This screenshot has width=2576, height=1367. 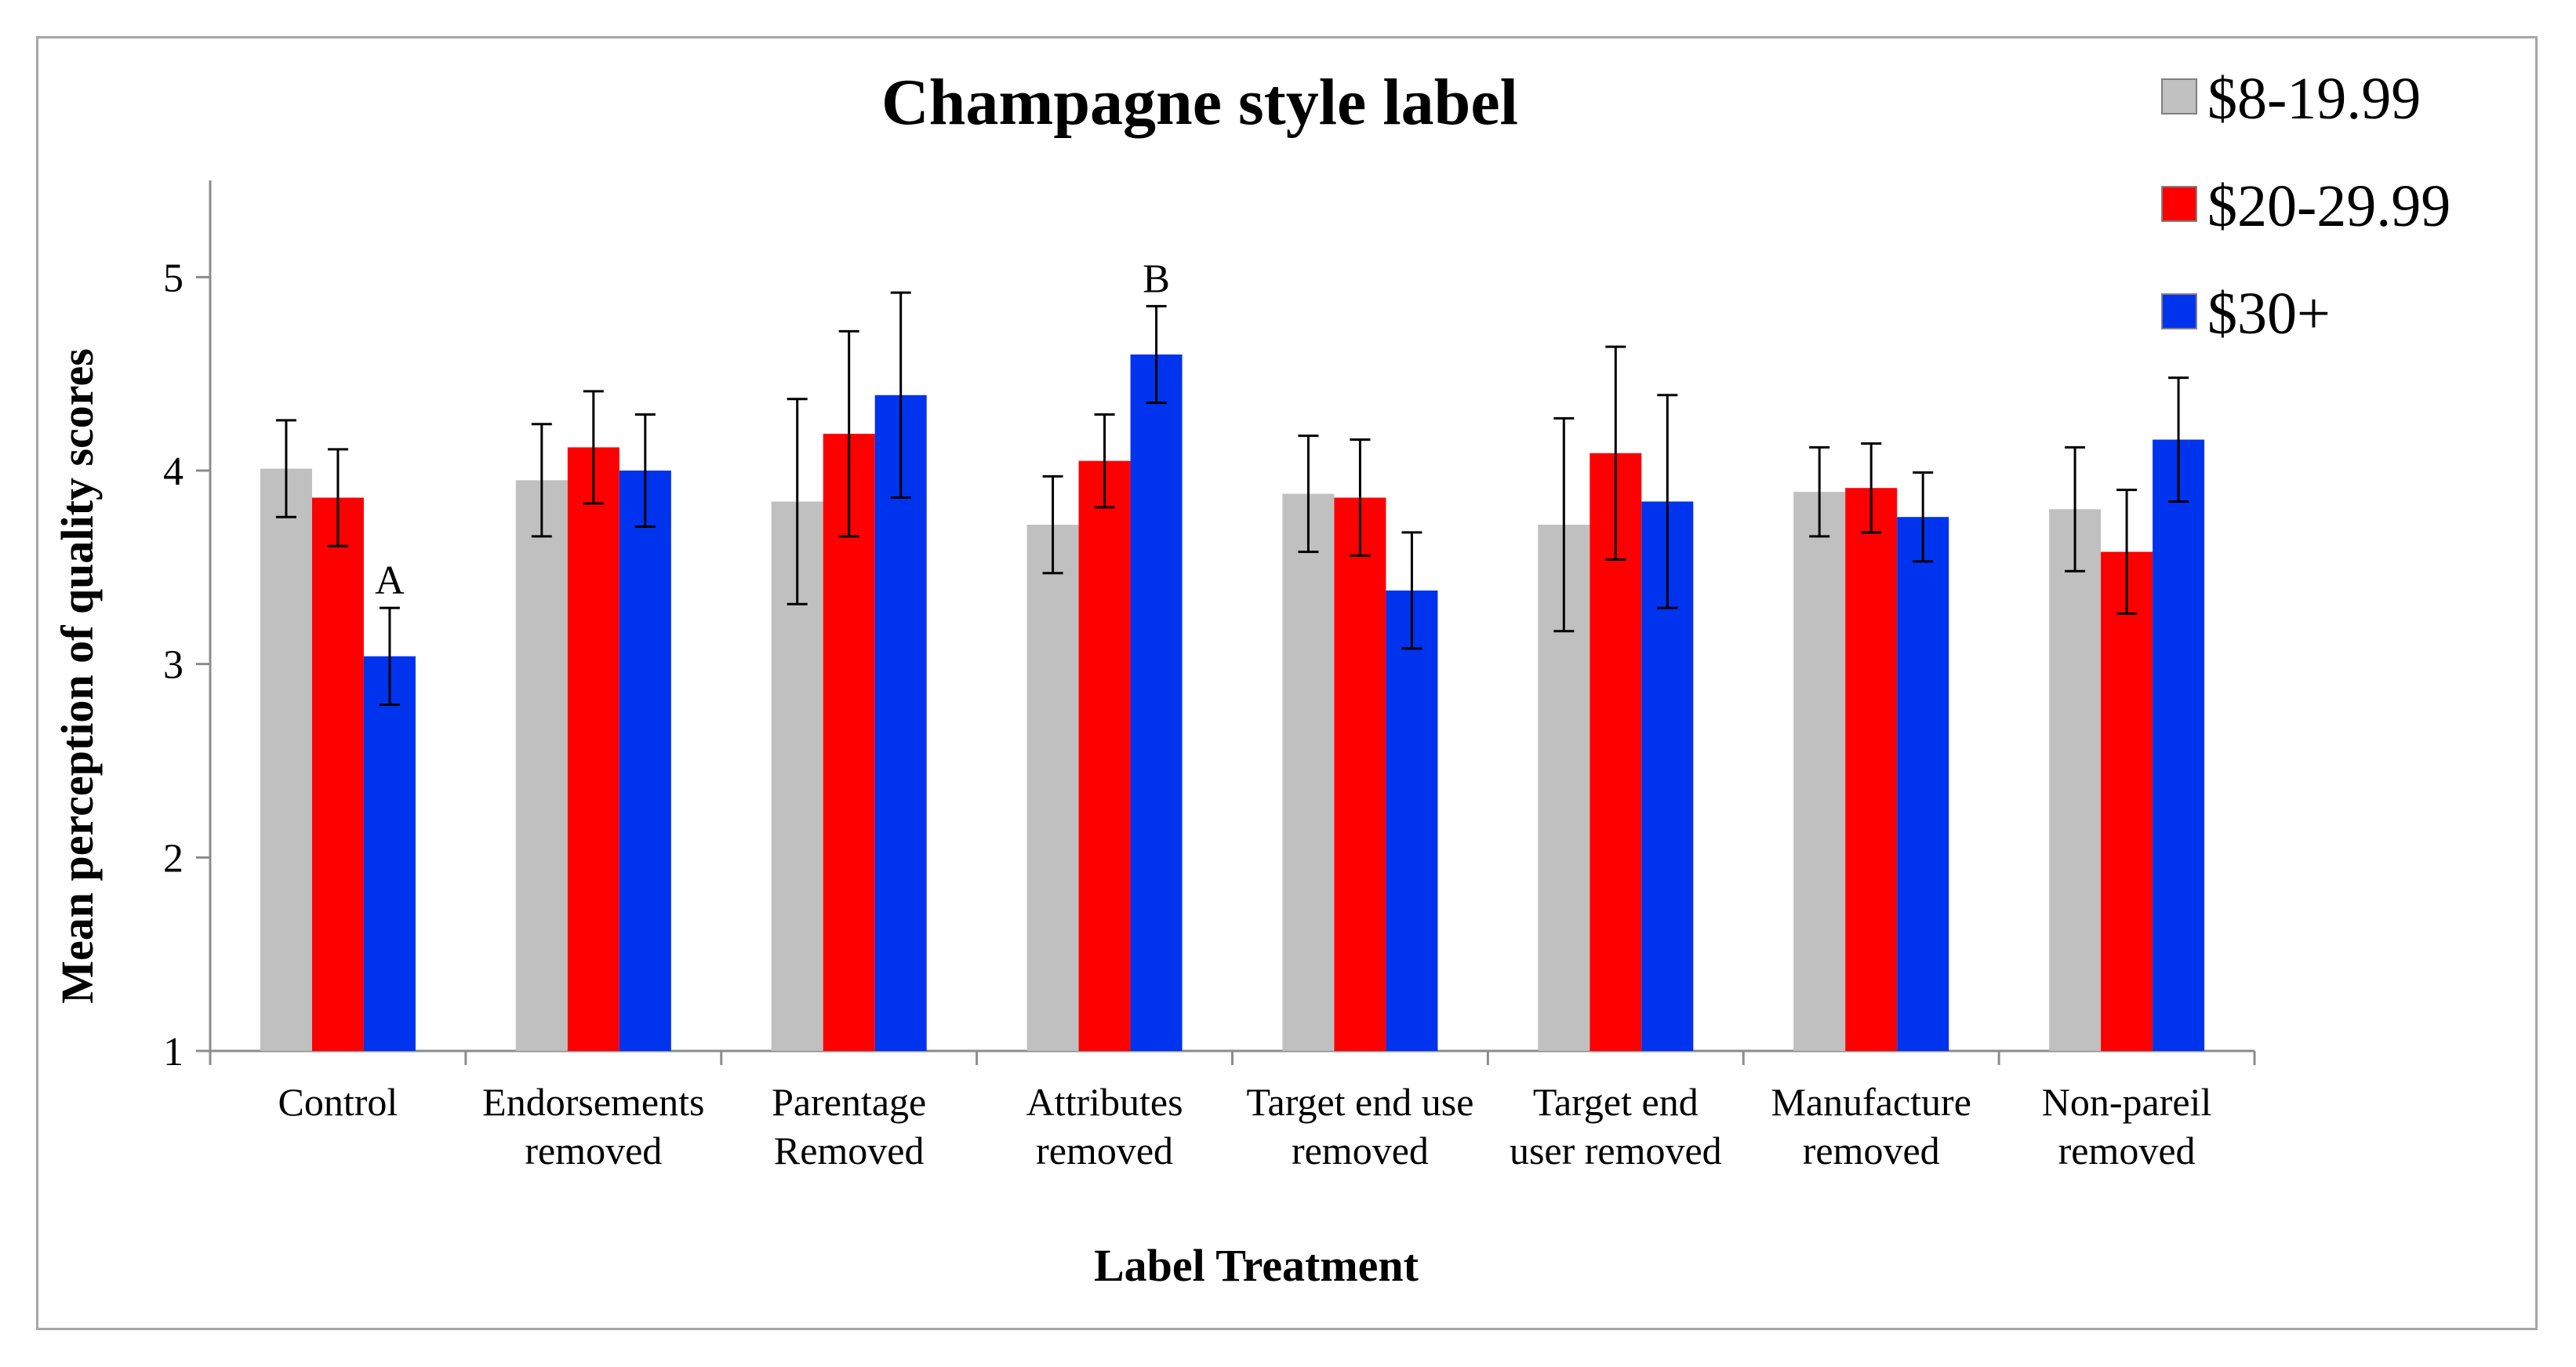 I want to click on significance-letter: A, so click(x=390, y=580).